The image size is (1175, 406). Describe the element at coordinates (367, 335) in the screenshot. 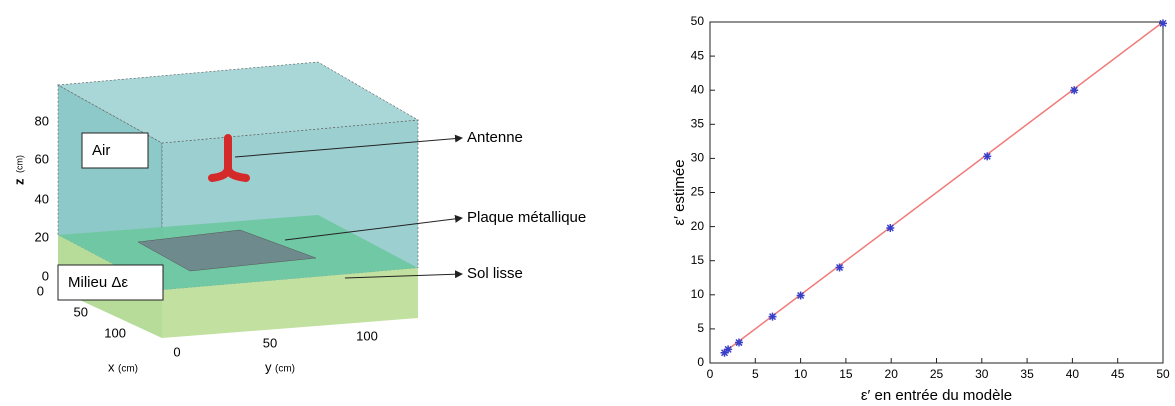

I see `y-tick-label: 100` at that location.